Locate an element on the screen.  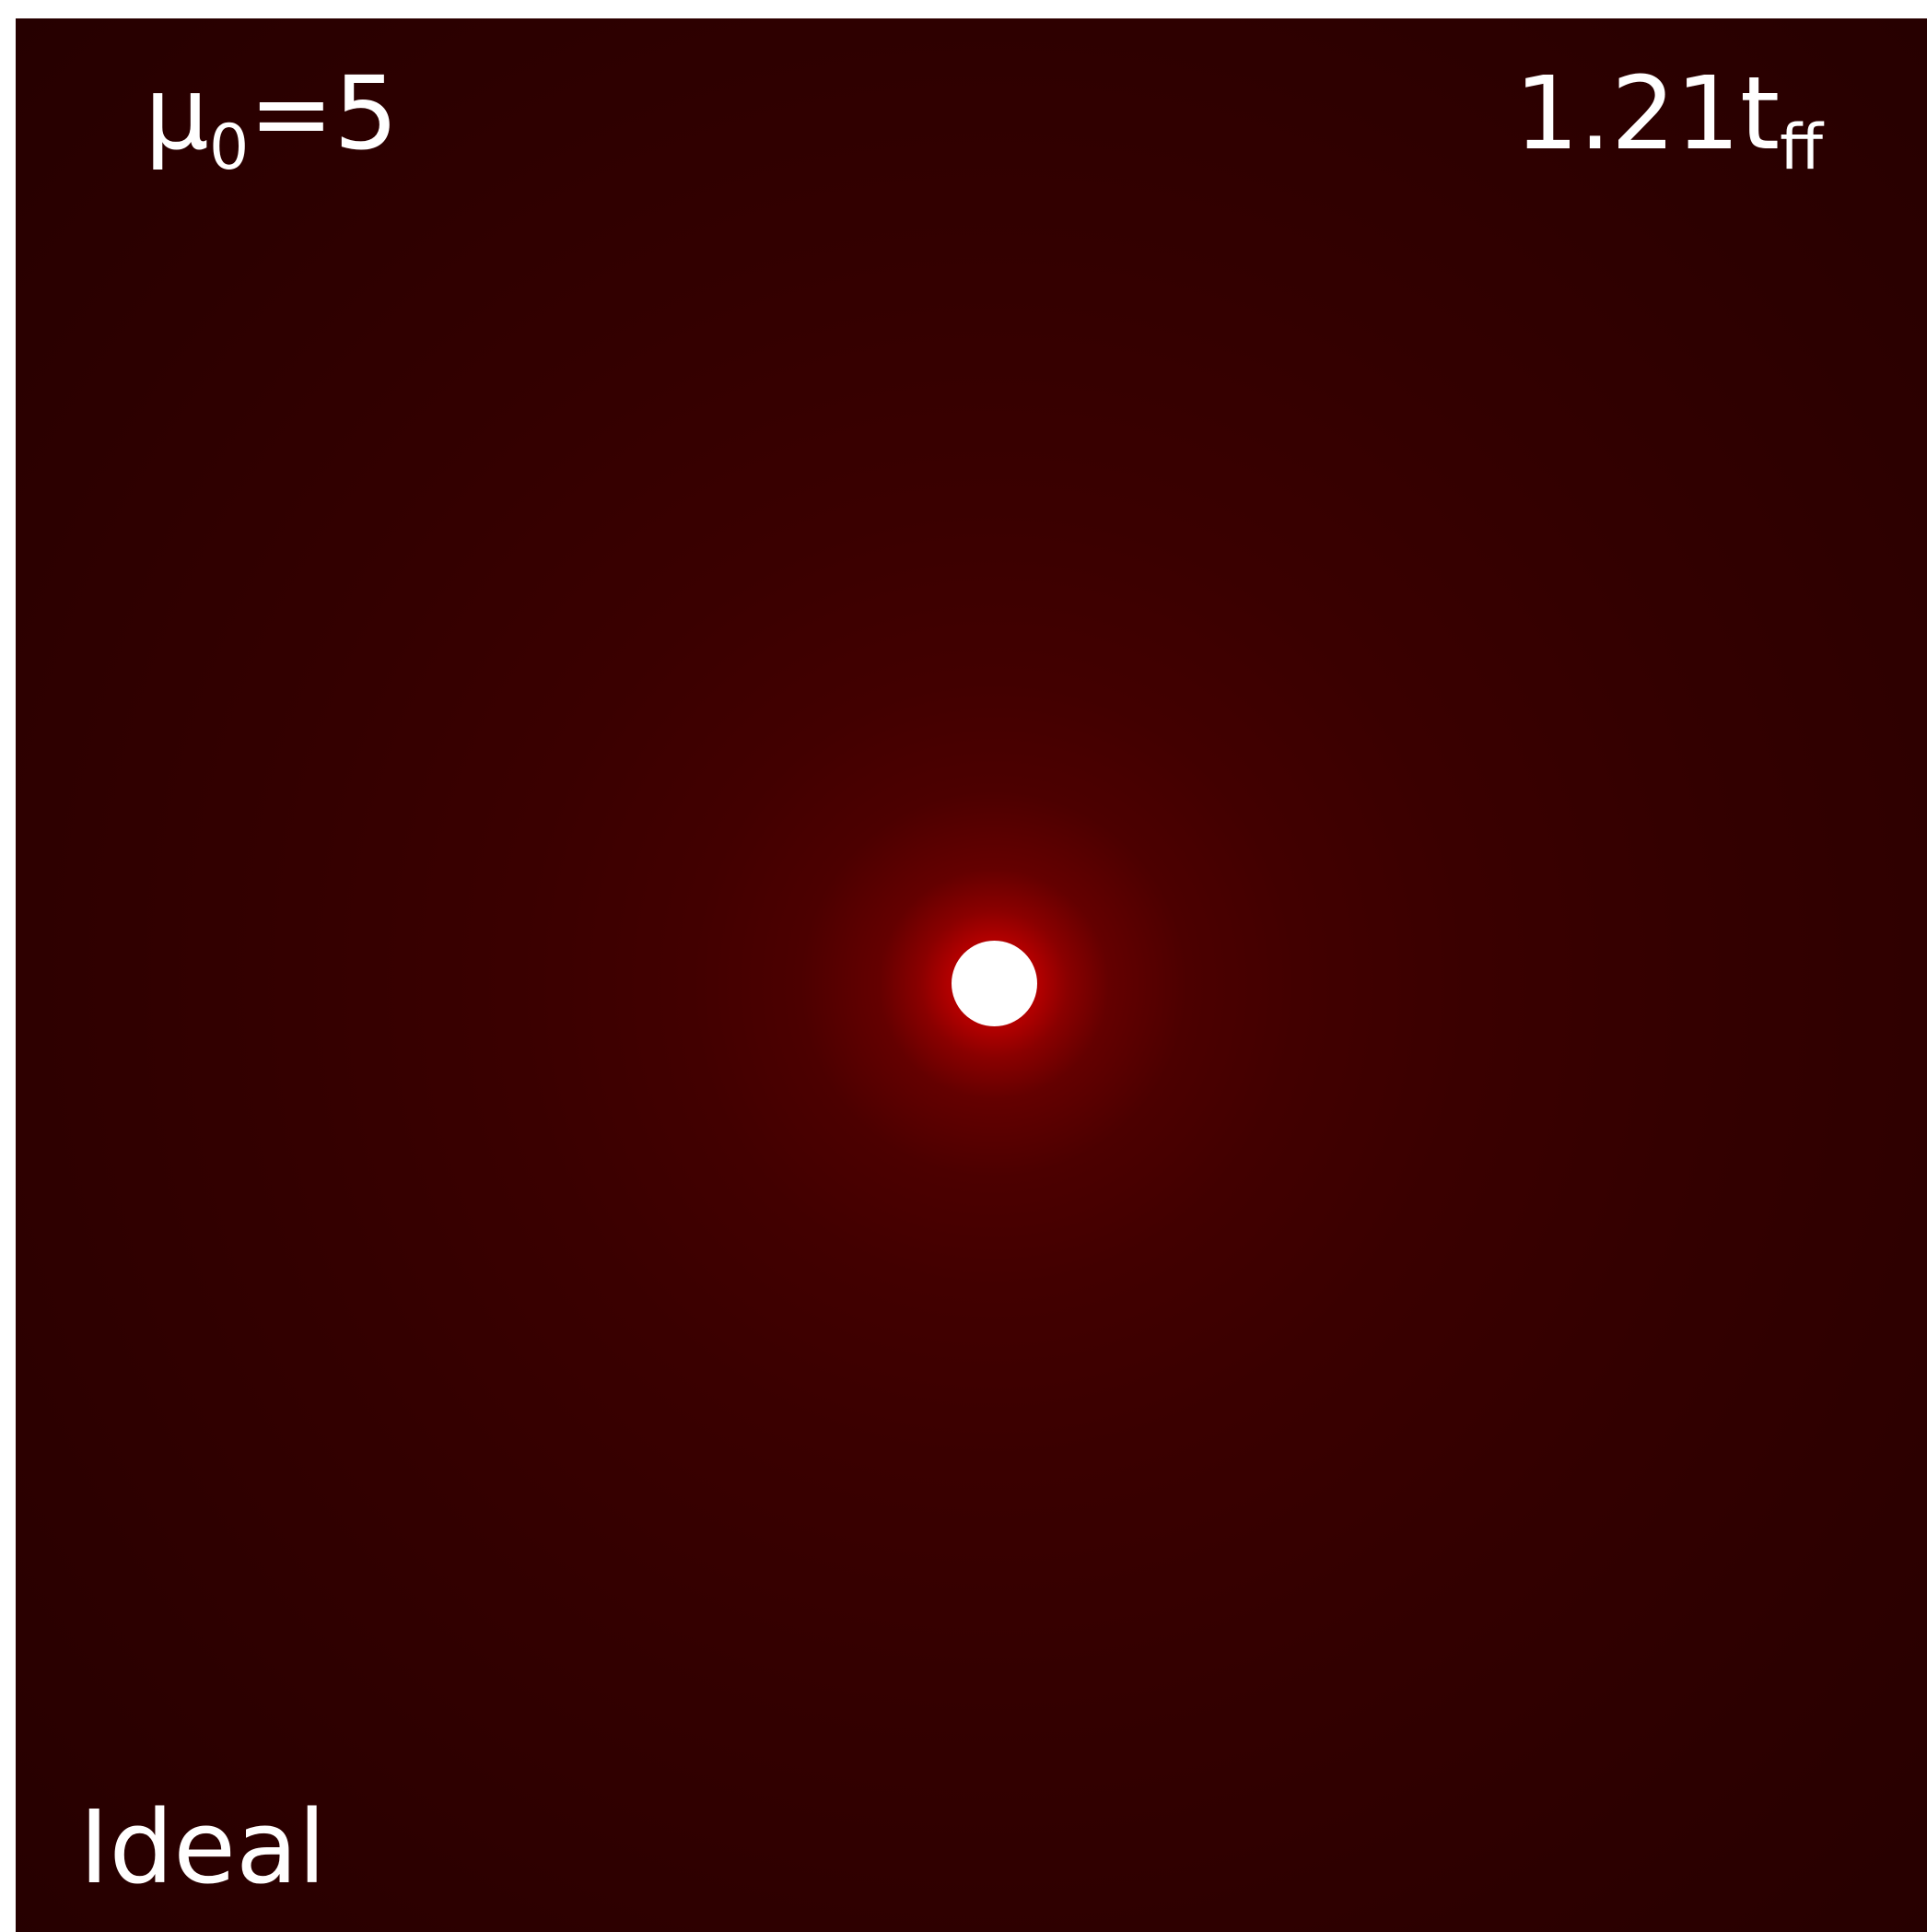
parameter-subscript: 0 is located at coordinates (229, 147).